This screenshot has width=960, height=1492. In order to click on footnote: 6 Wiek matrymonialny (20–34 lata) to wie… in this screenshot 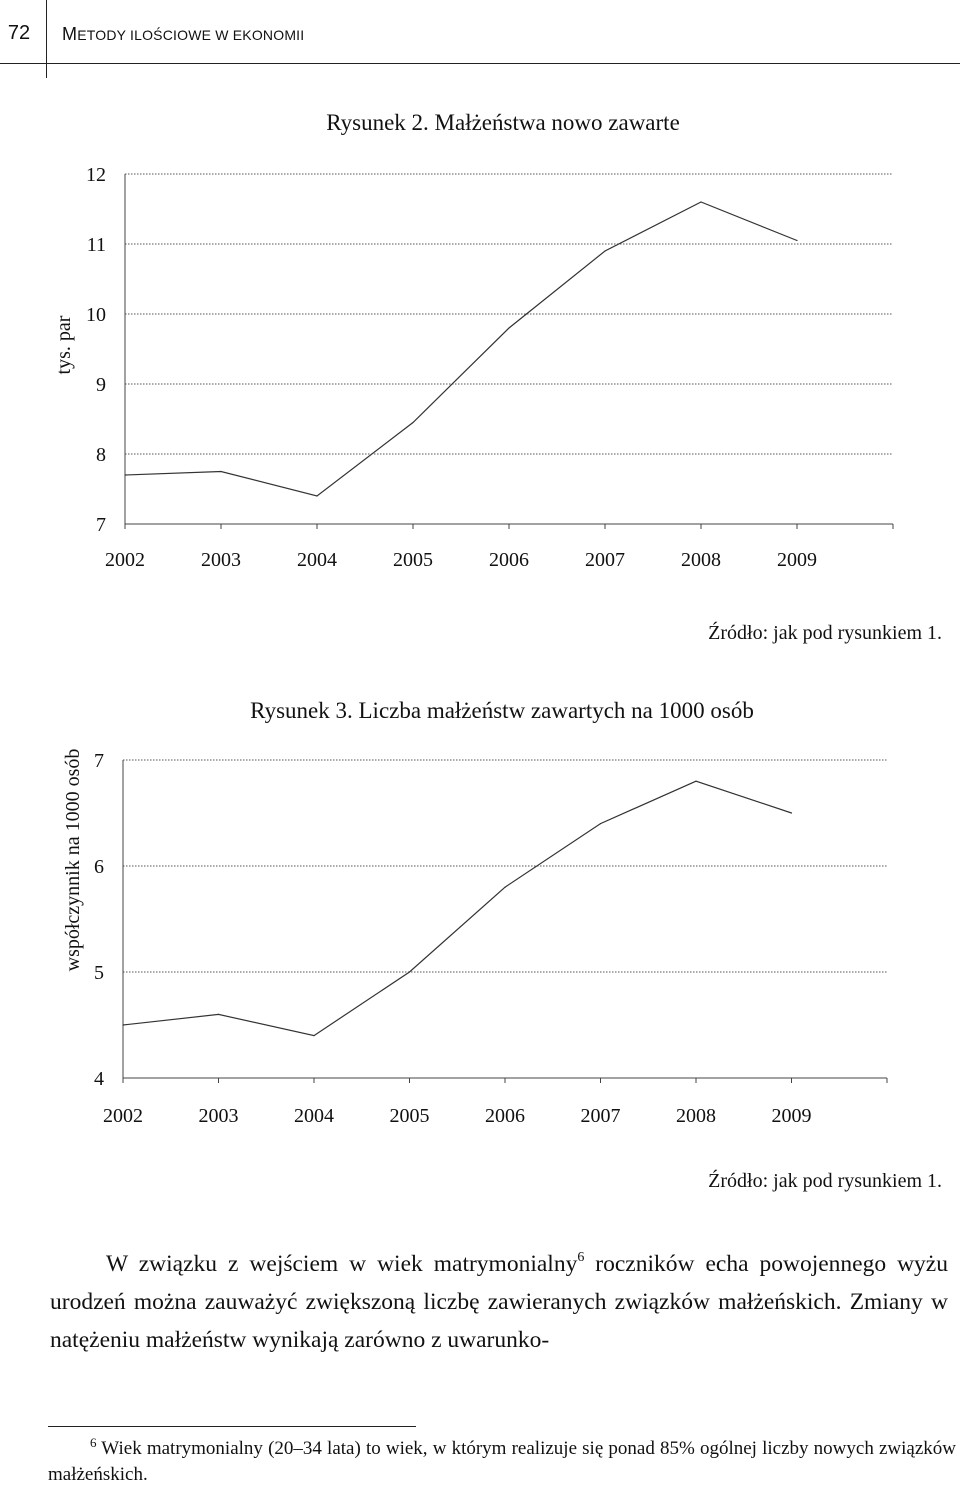, I will do `click(502, 1462)`.